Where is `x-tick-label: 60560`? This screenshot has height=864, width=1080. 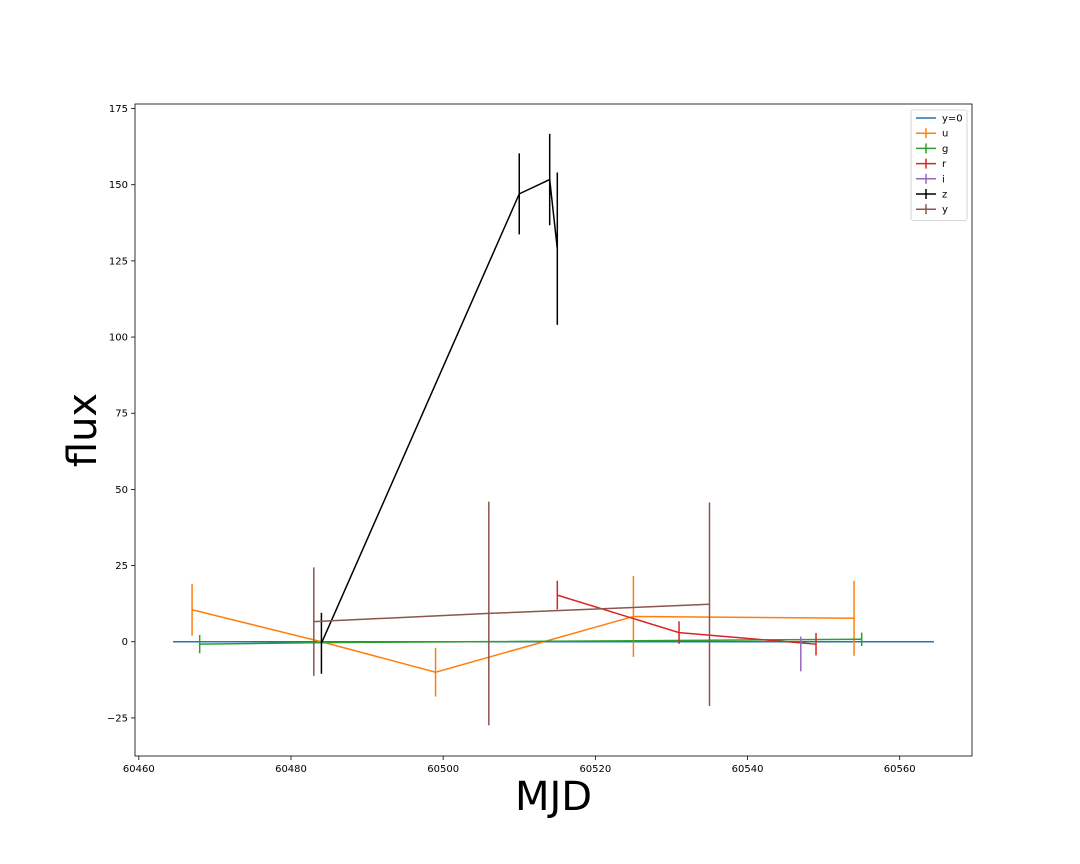
x-tick-label: 60560 is located at coordinates (900, 769).